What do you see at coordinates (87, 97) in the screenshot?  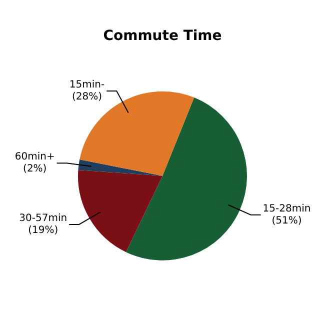 I see `data-label: (28%)` at bounding box center [87, 97].